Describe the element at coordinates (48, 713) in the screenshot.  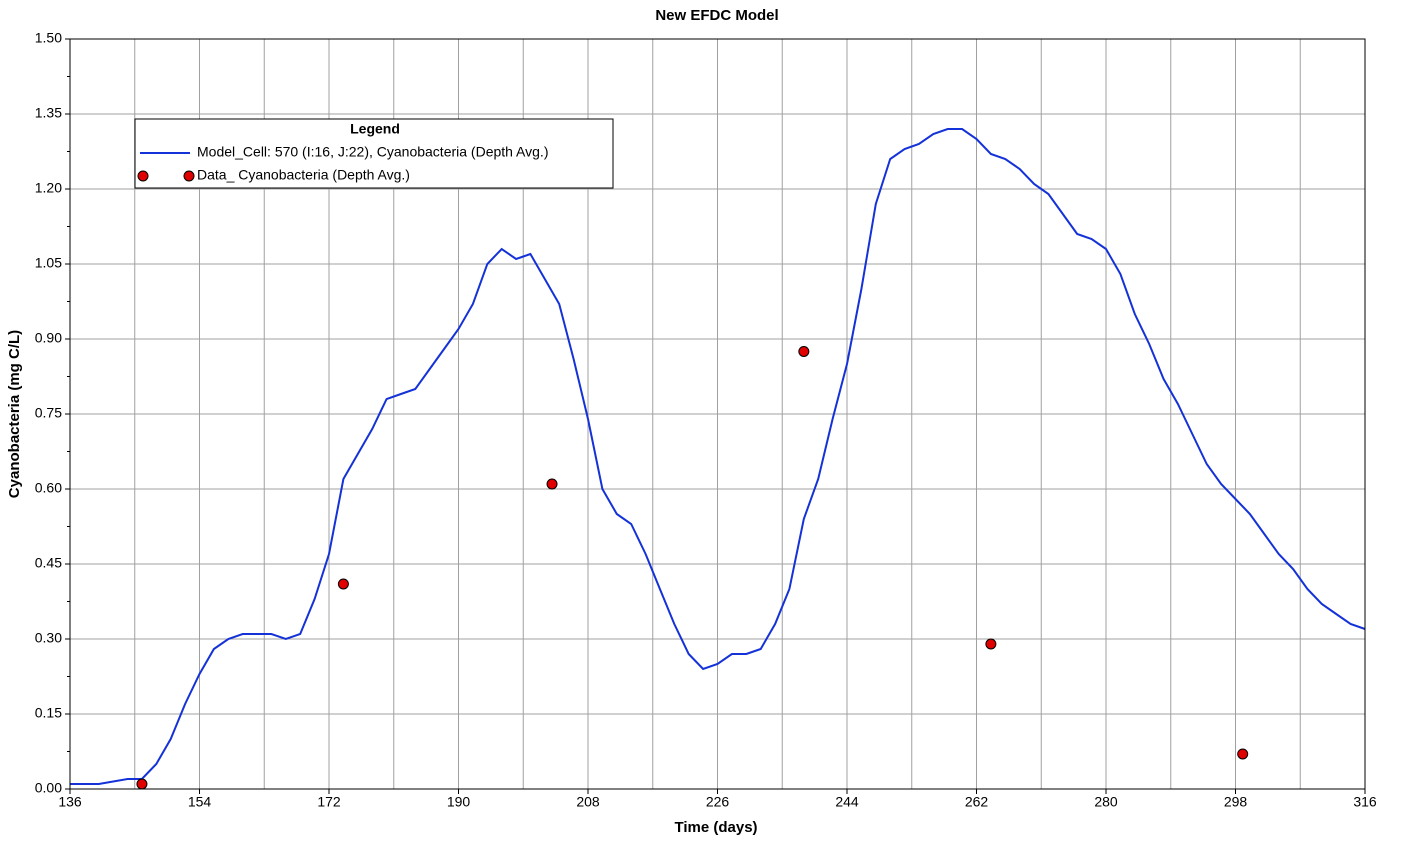
I see `y-tick-label: 0.15` at that location.